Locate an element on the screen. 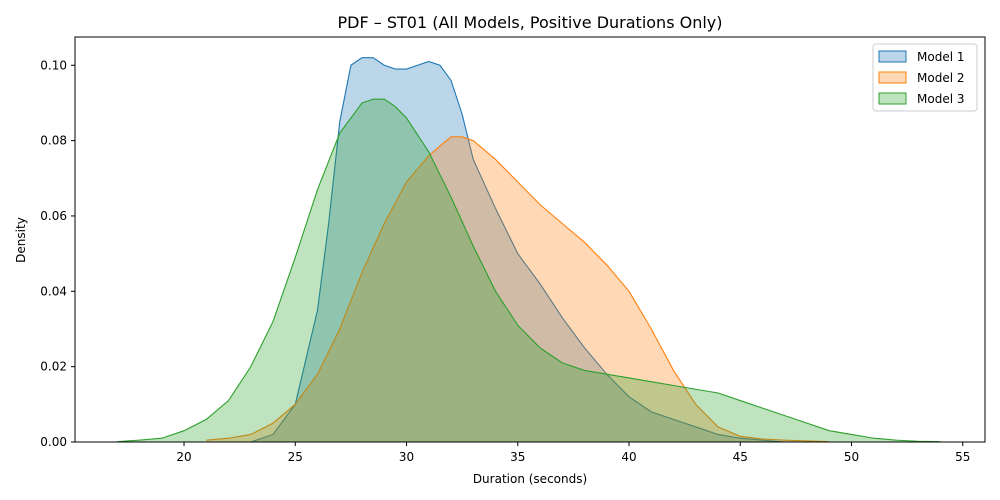  y-tick-label: 0.10 is located at coordinates (53, 65).